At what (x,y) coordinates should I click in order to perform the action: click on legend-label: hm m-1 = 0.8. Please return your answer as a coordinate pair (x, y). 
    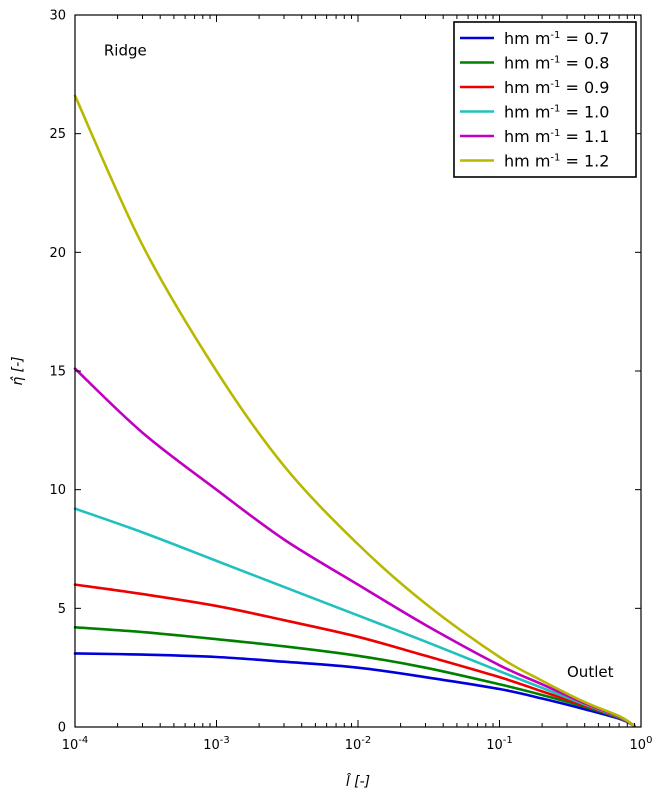
    Looking at the image, I should click on (556, 63).